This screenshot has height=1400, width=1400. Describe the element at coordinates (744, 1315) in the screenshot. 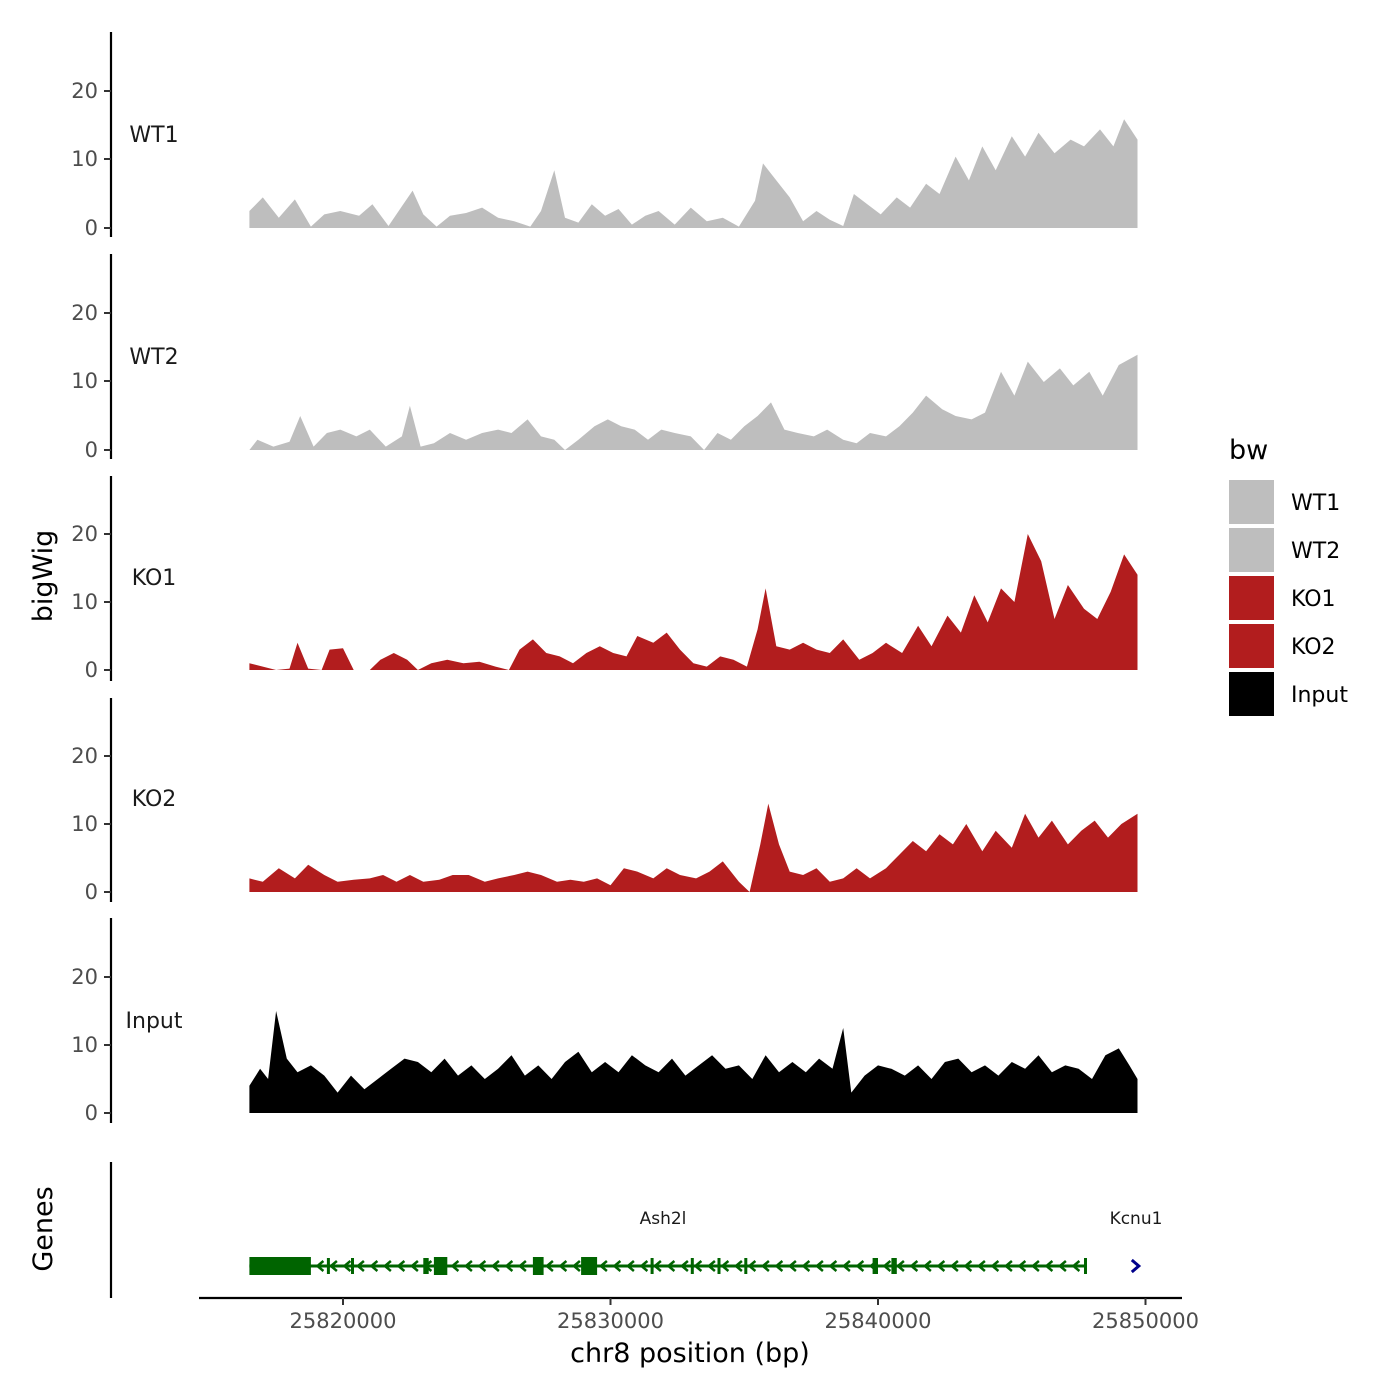

I see `x-ticks: 25820000 25830000 25840000 25850000` at that location.